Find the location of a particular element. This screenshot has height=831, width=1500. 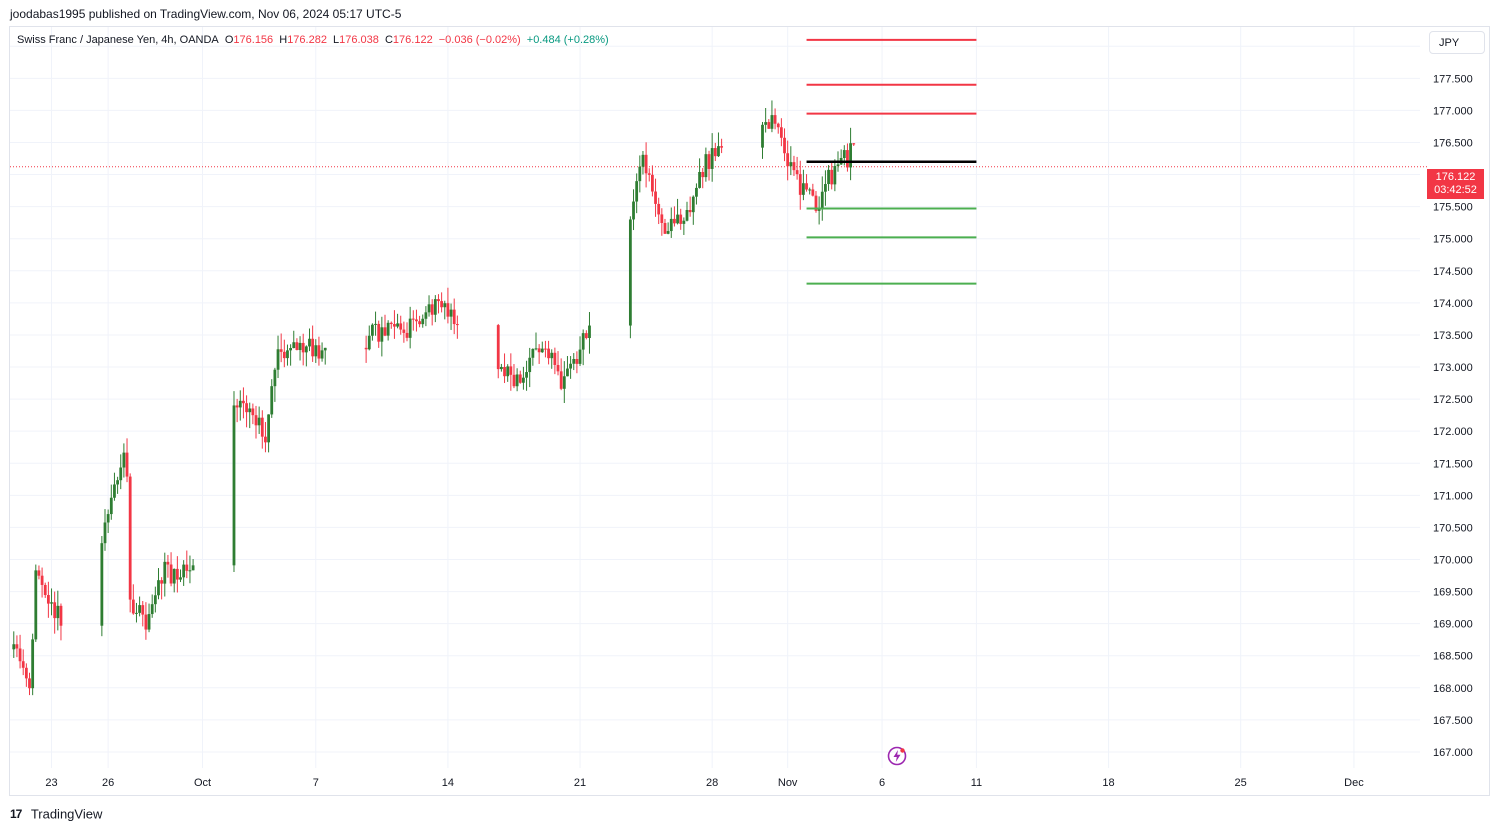

high-value: 176.282 is located at coordinates (307, 40).